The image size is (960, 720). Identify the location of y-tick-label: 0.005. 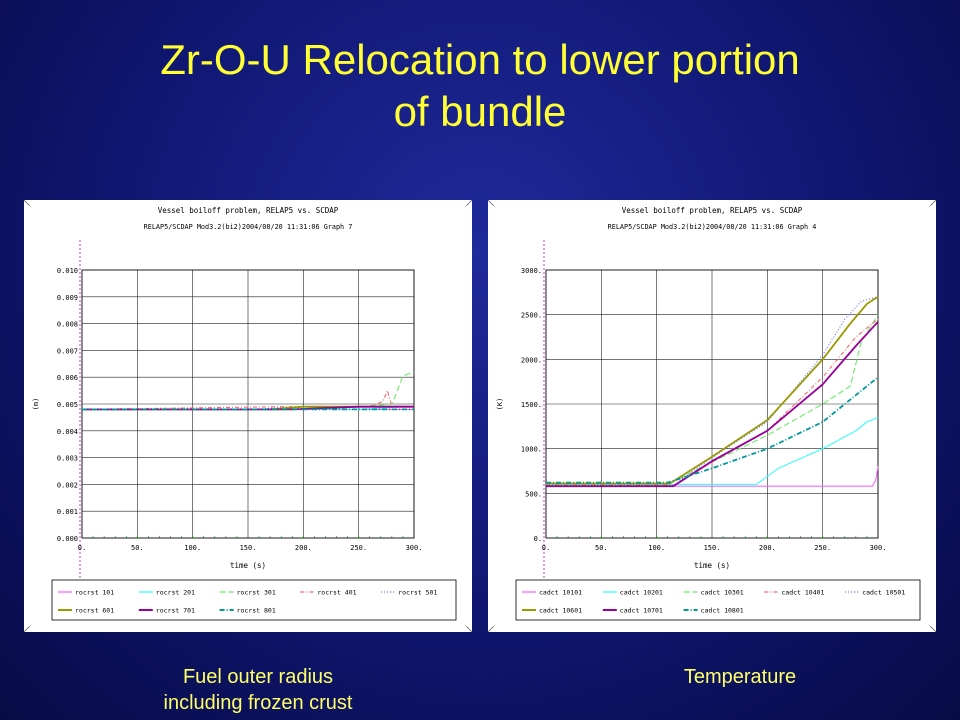
(67, 405).